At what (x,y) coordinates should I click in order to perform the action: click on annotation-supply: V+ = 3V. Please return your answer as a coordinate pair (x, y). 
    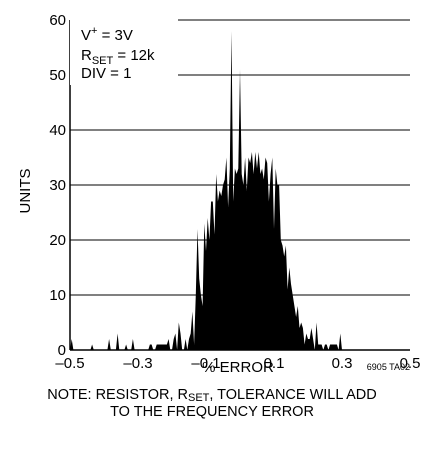
    Looking at the image, I should click on (107, 34).